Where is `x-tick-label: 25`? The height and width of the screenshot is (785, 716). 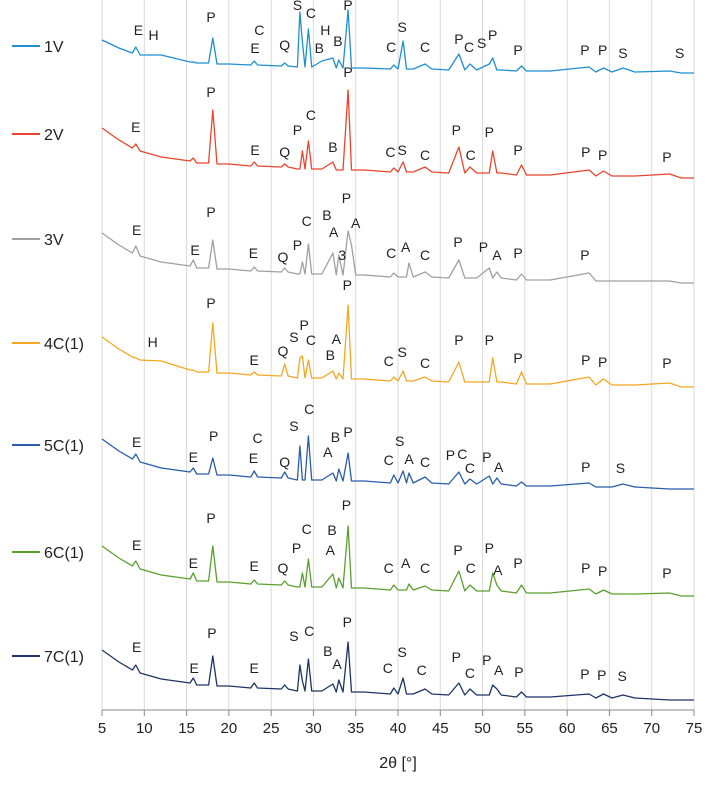
x-tick-label: 25 is located at coordinates (271, 728).